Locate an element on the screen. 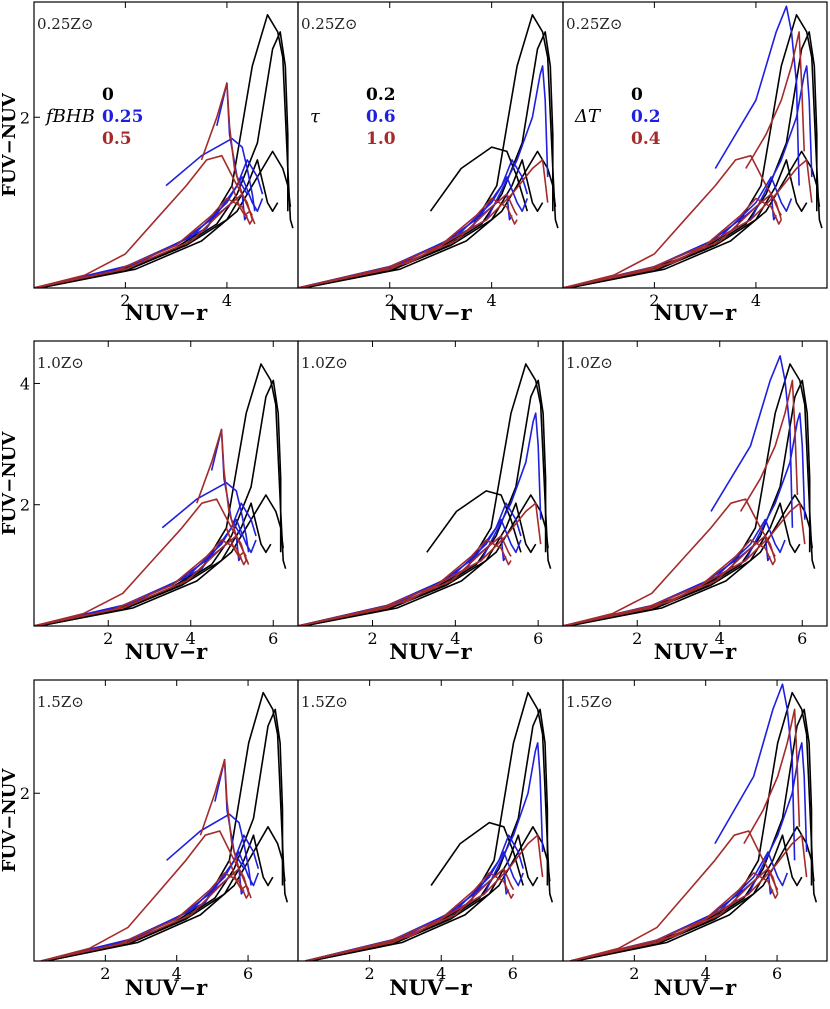  panel-0-1: 2 4 0.25Z⊙ τ 0.20.61.0 NUV−r is located at coordinates (430, 163).